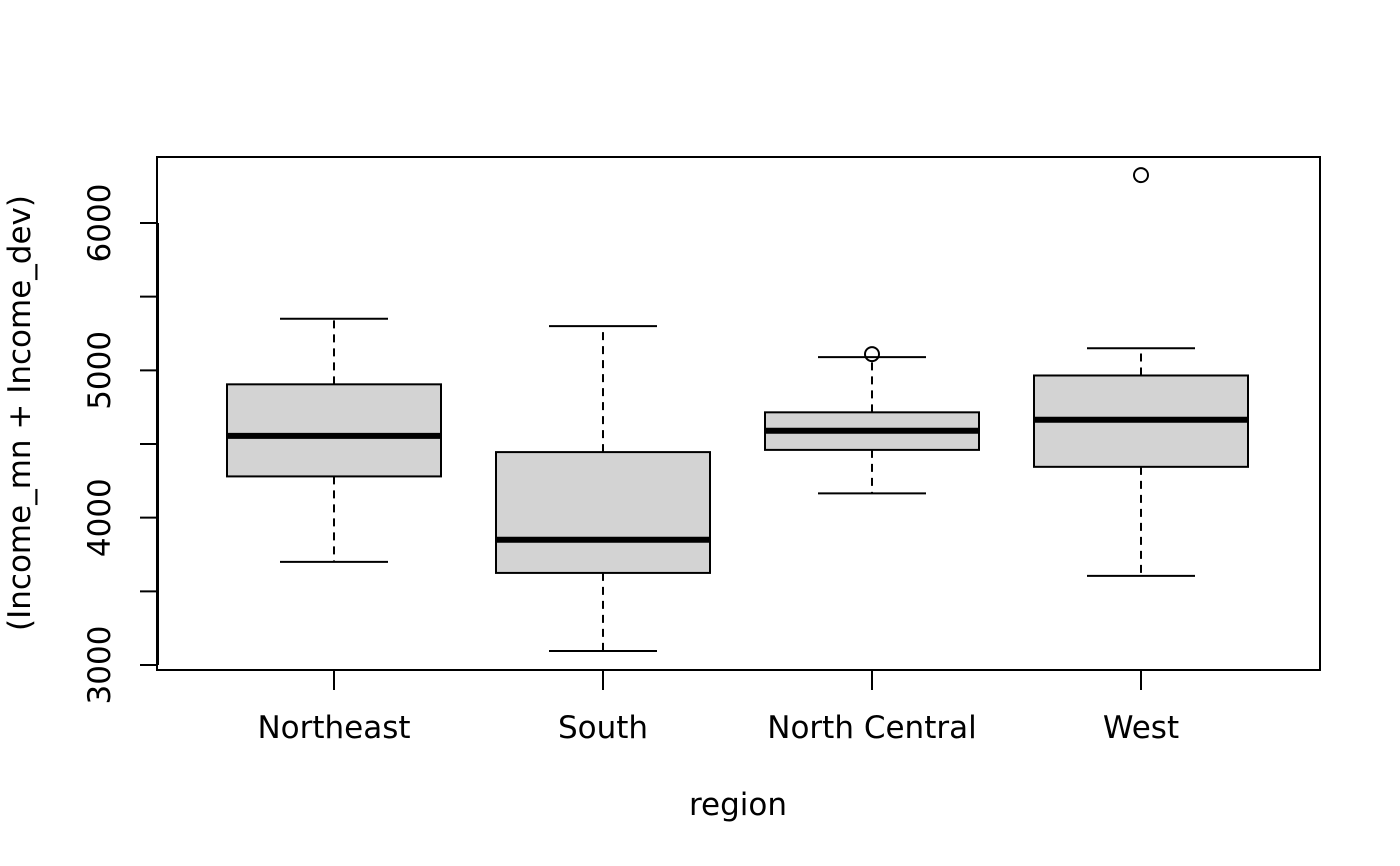 The width and height of the screenshot is (1400, 866). What do you see at coordinates (100, 370) in the screenshot?
I see `y-tick-label-5000: 5000` at bounding box center [100, 370].